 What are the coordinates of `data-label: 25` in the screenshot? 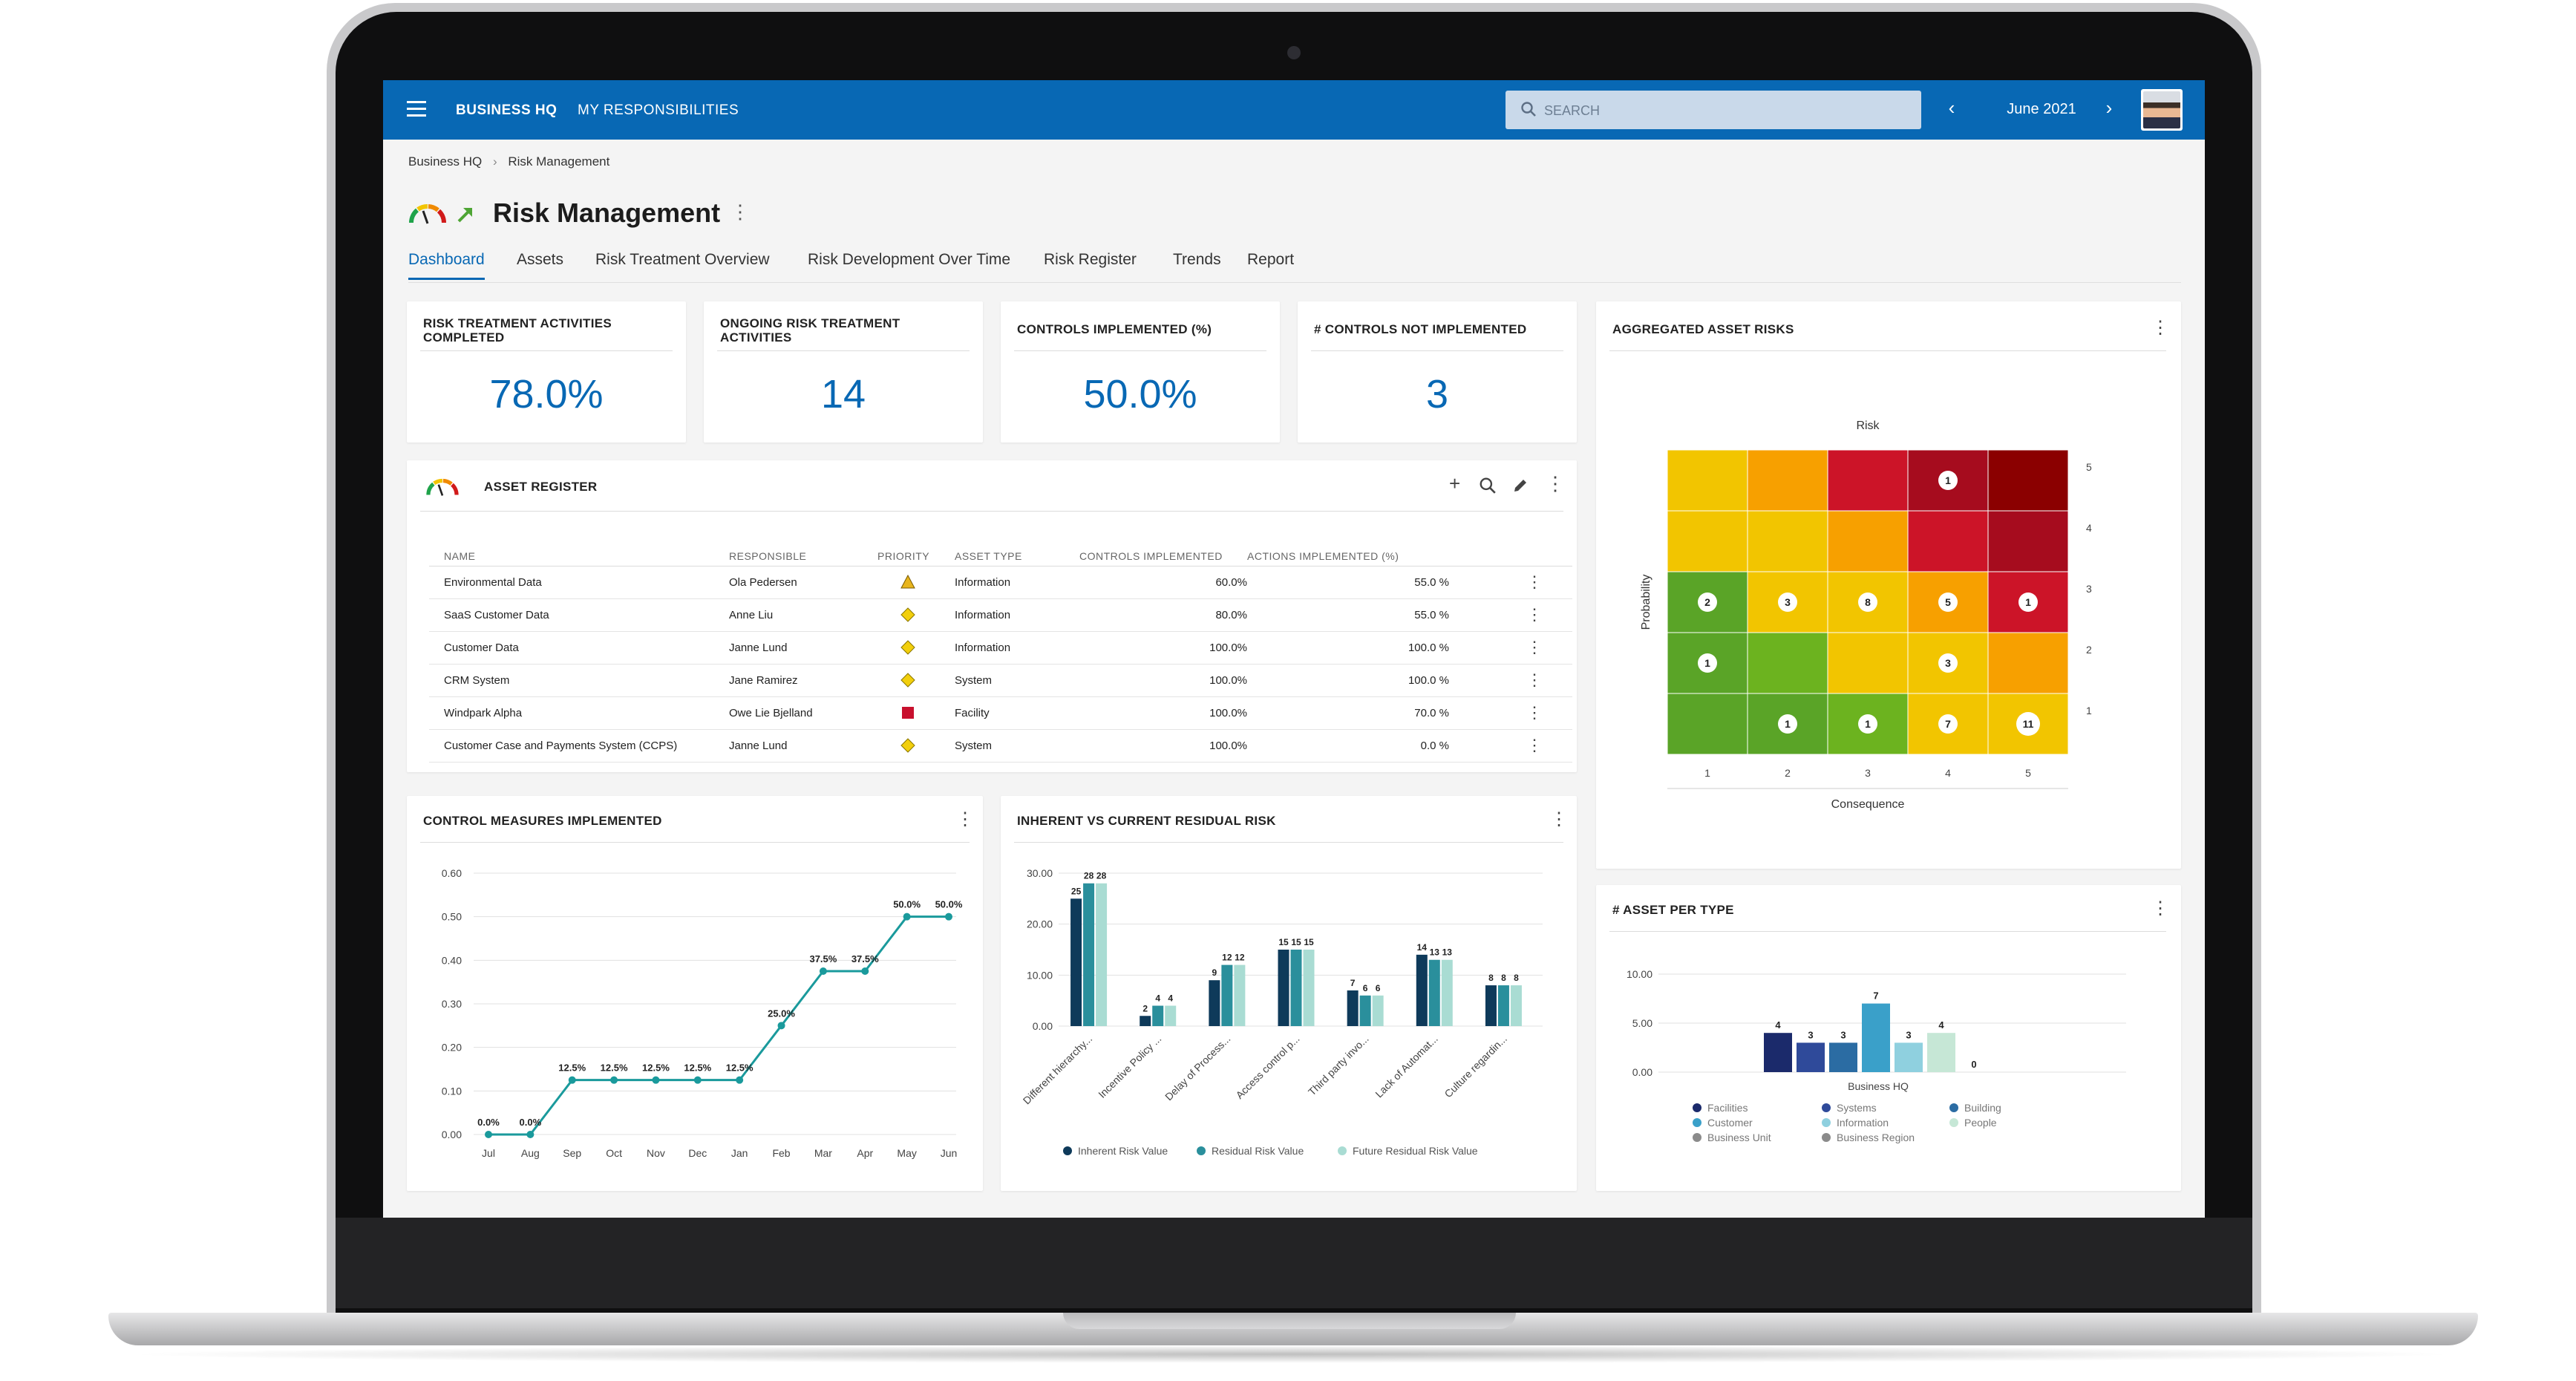 It's located at (1076, 891).